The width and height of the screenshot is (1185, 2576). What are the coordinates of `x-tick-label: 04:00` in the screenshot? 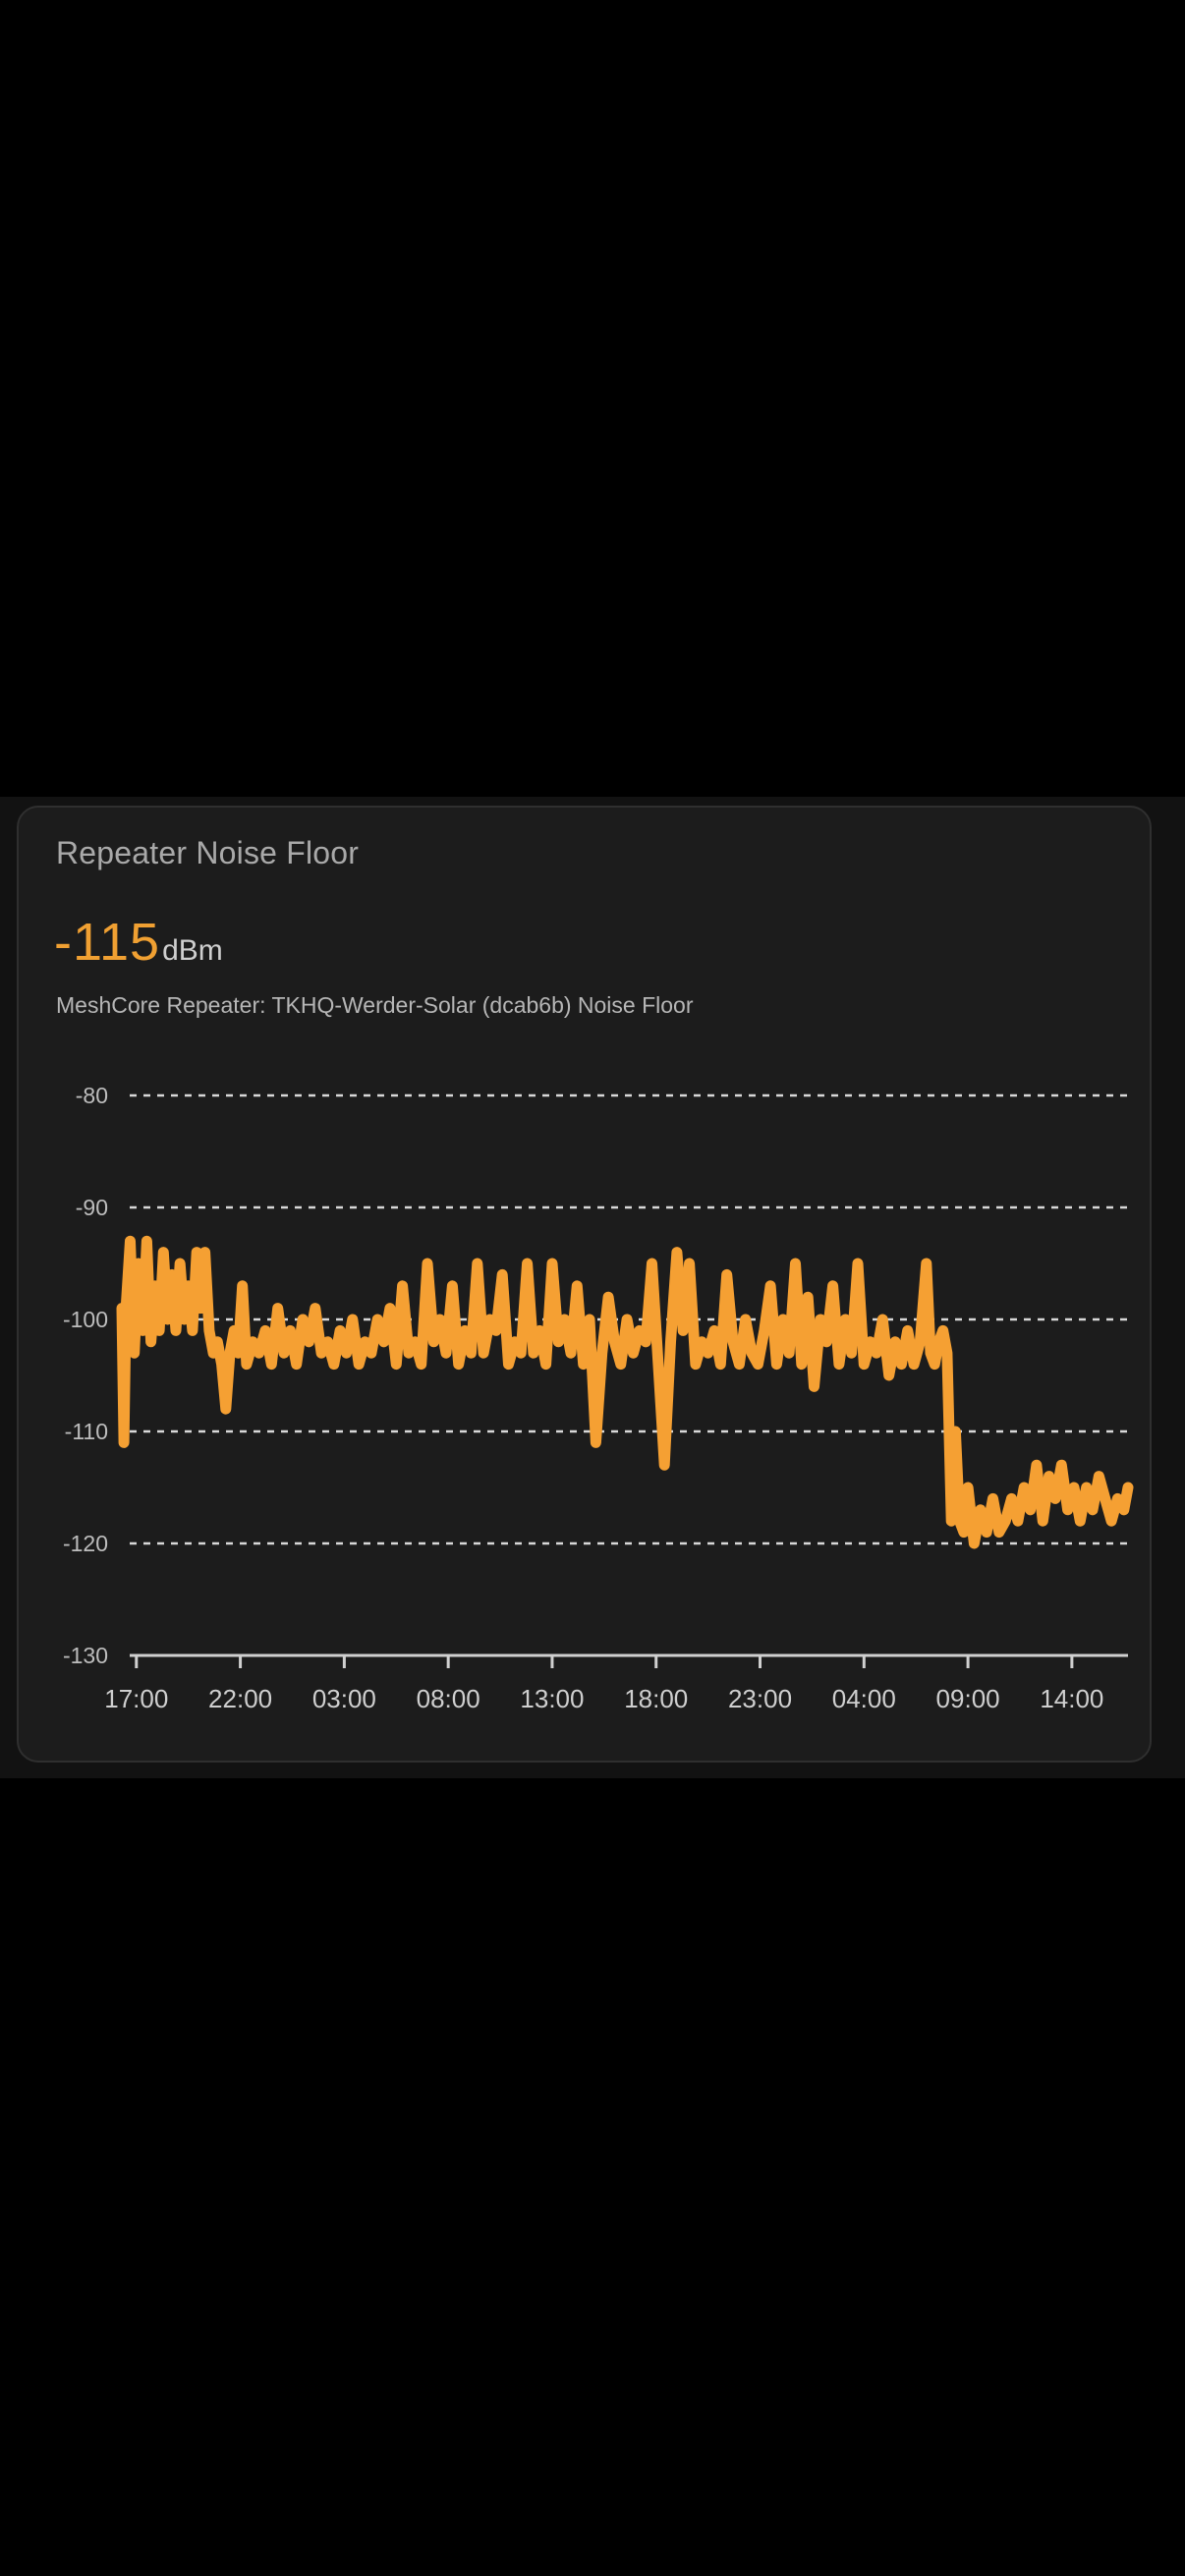 It's located at (864, 1698).